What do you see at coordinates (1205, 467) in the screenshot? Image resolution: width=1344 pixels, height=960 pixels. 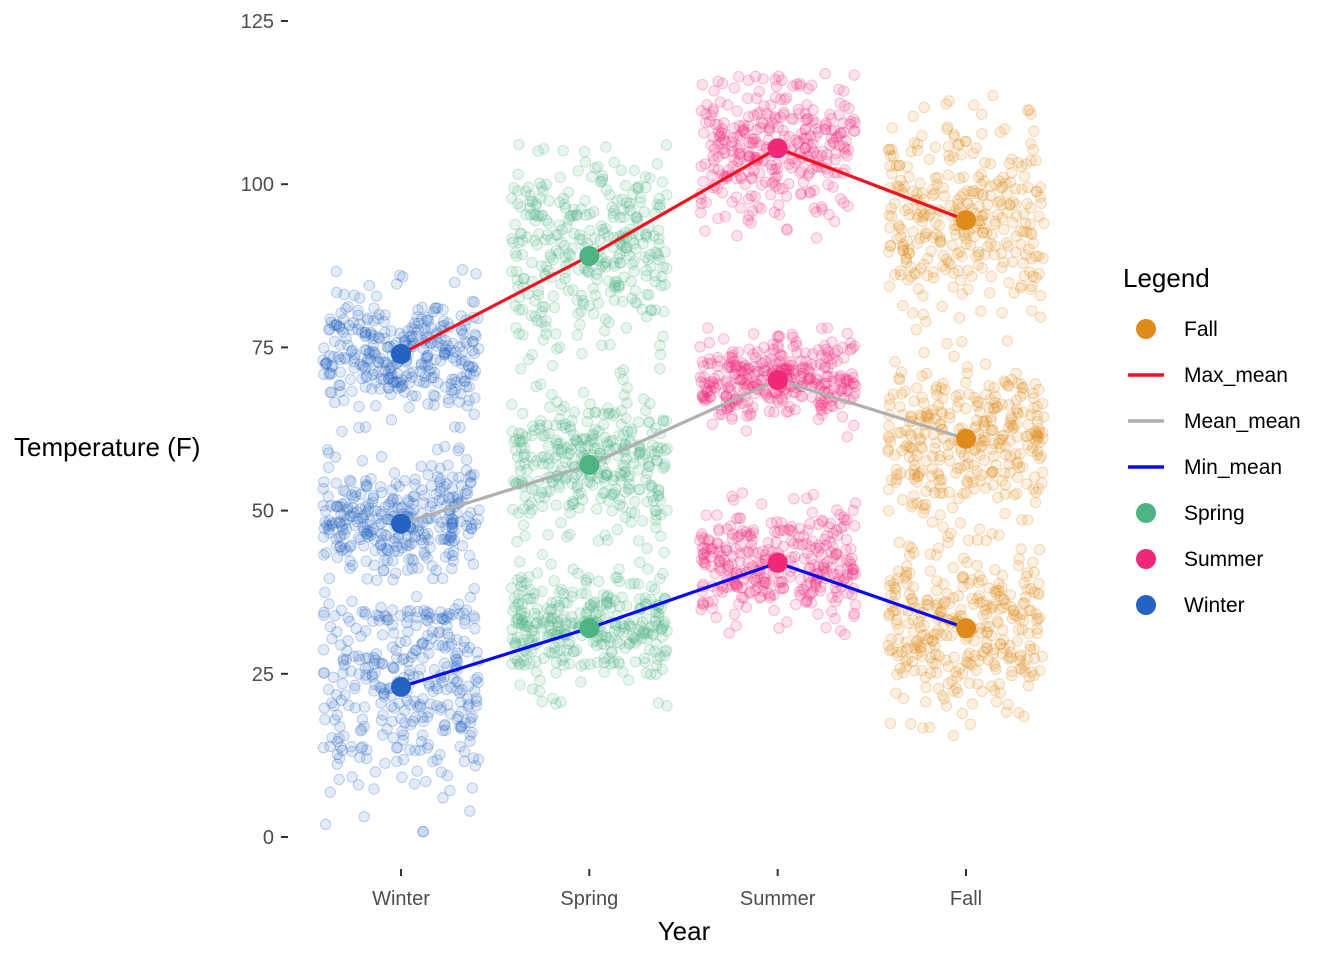 I see `legend-item-min-mean: Min_mean` at bounding box center [1205, 467].